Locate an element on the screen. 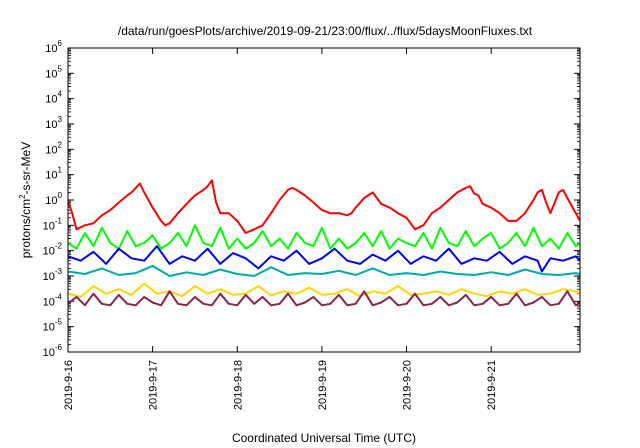 The width and height of the screenshot is (640, 448). y-tick-label: 10⁰ is located at coordinates (53, 199).